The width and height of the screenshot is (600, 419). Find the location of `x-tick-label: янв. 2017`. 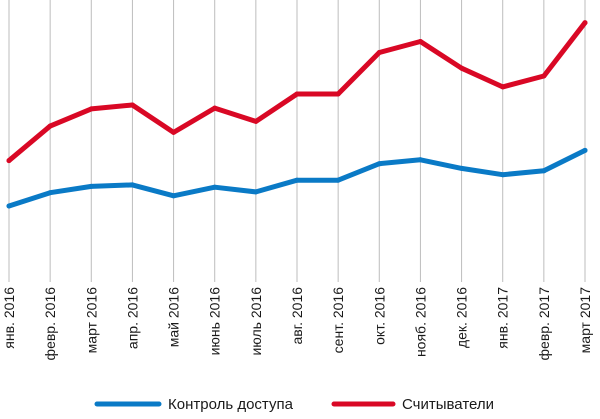

x-tick-label: янв. 2017 is located at coordinates (503, 318).